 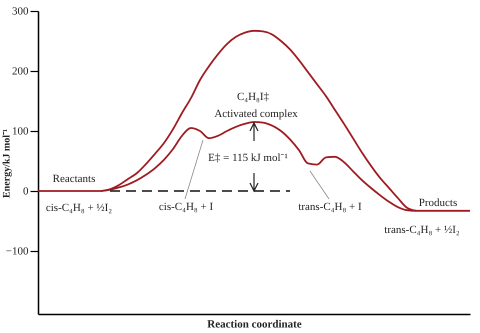 I want to click on annotation: cis-C₄H₈ + ½I₂, so click(x=79, y=208).